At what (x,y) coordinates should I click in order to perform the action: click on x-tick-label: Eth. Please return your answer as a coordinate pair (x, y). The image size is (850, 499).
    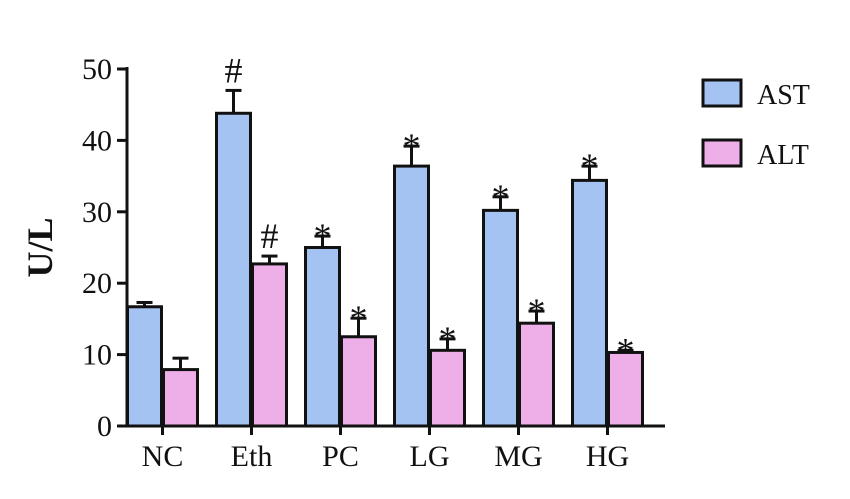
    Looking at the image, I should click on (252, 456).